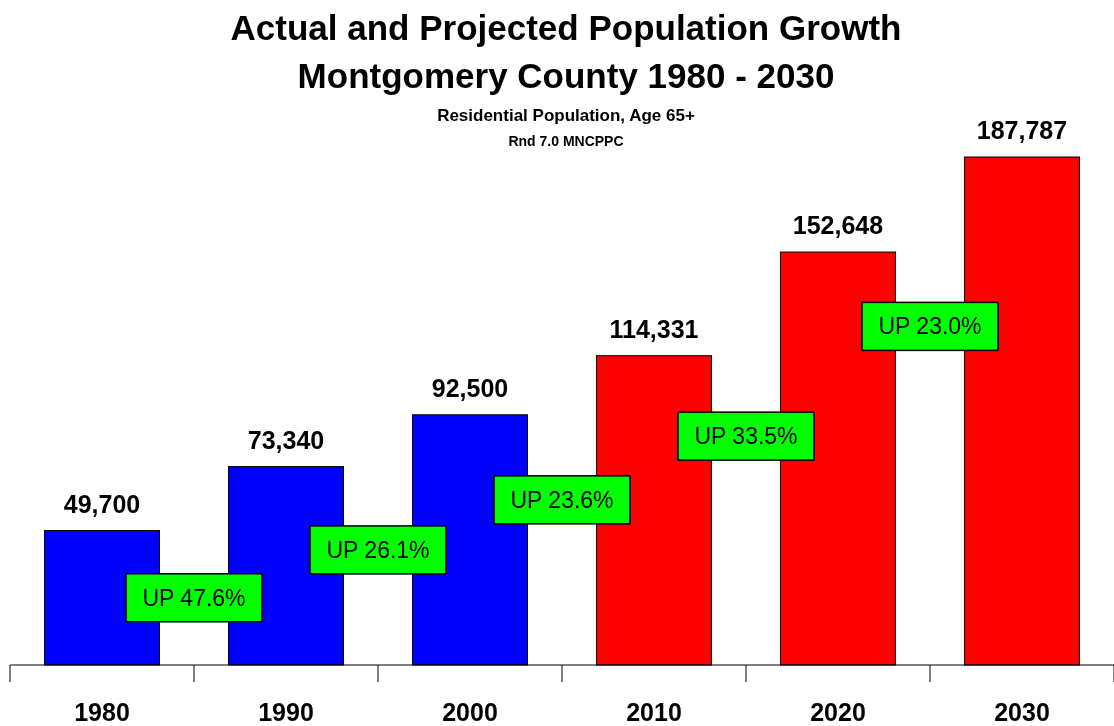  I want to click on data-label: 92,500, so click(470, 387).